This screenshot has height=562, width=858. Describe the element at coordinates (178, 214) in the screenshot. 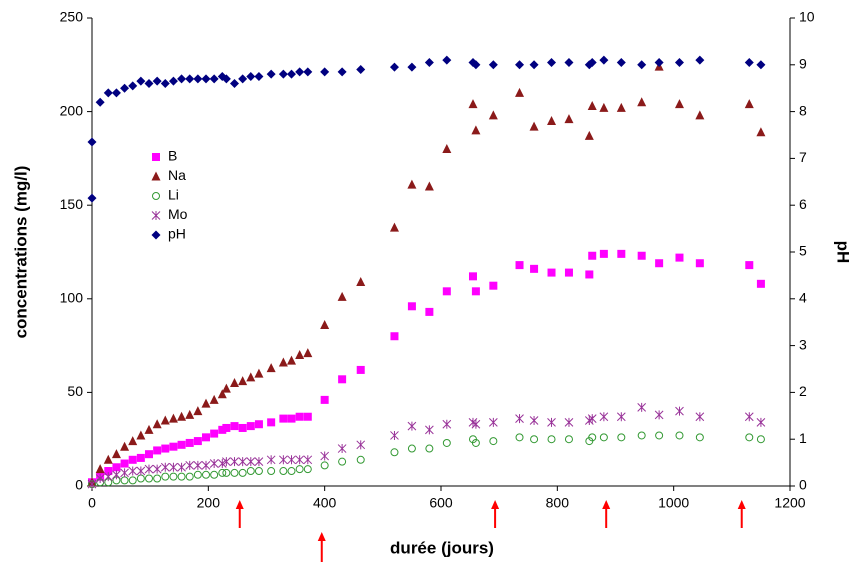

I see `legend-label: Mo` at that location.